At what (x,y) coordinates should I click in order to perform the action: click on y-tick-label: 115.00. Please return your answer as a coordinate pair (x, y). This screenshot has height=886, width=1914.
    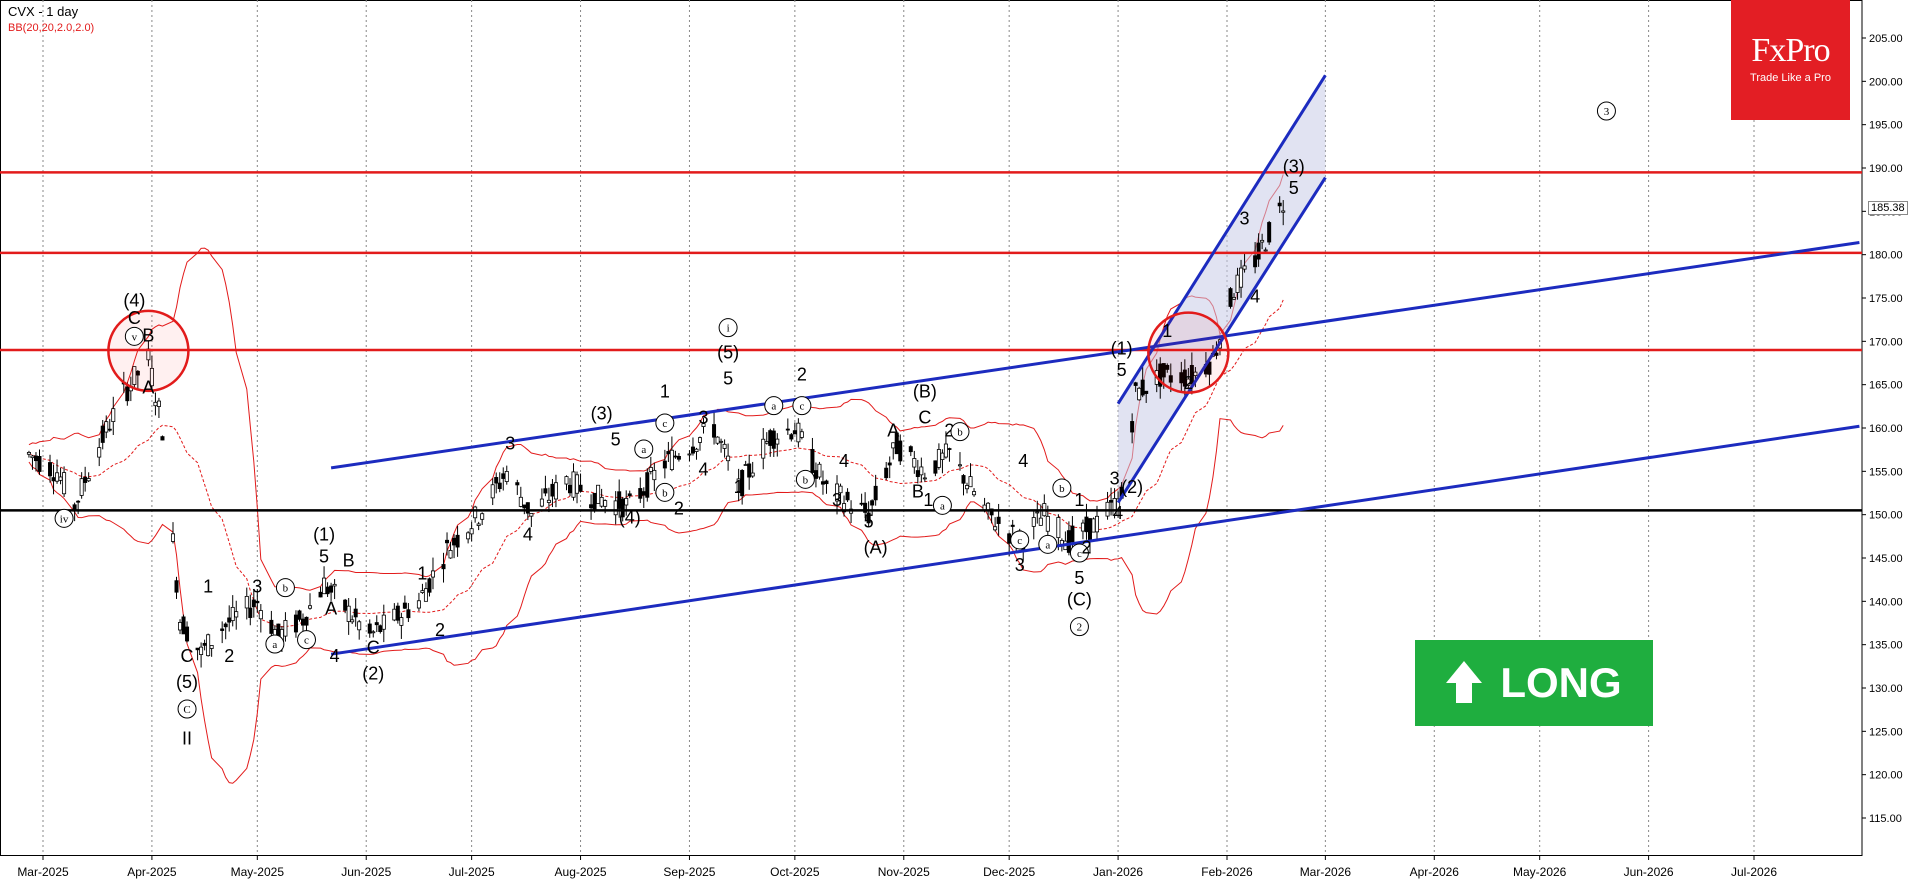
    Looking at the image, I should click on (1885, 819).